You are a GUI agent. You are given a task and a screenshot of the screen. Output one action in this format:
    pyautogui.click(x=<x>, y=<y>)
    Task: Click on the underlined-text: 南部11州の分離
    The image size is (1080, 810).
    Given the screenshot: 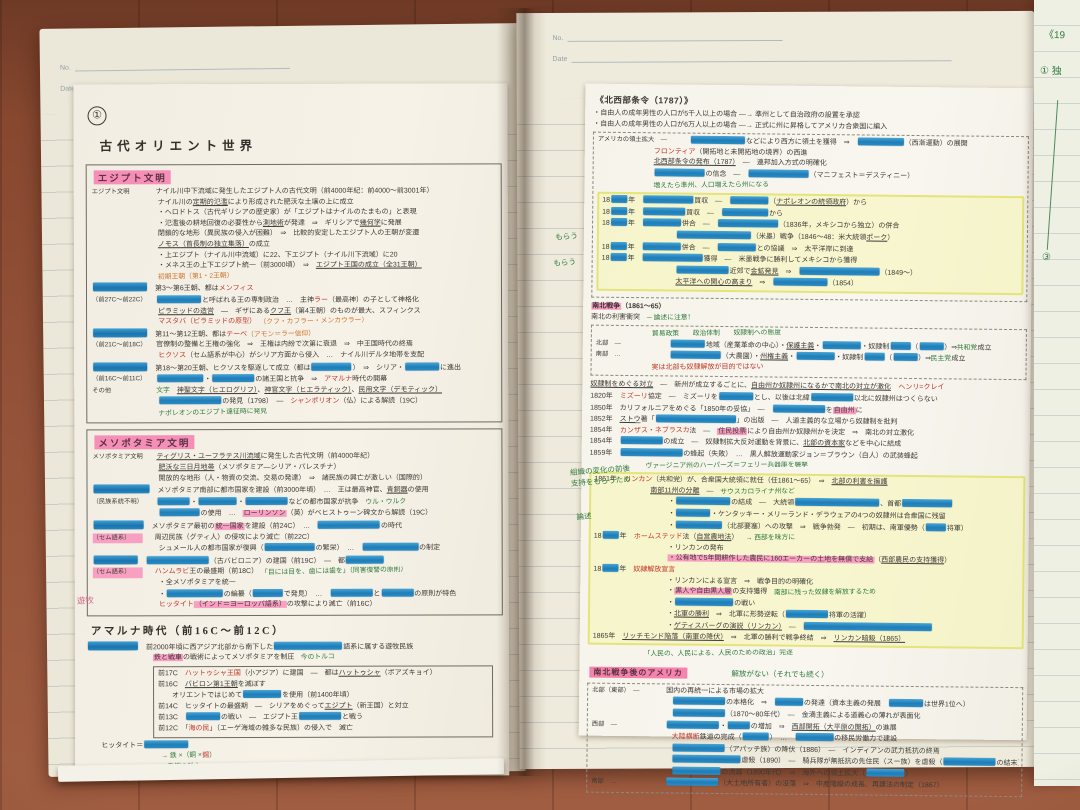 What is the action you would take?
    pyautogui.click(x=675, y=491)
    